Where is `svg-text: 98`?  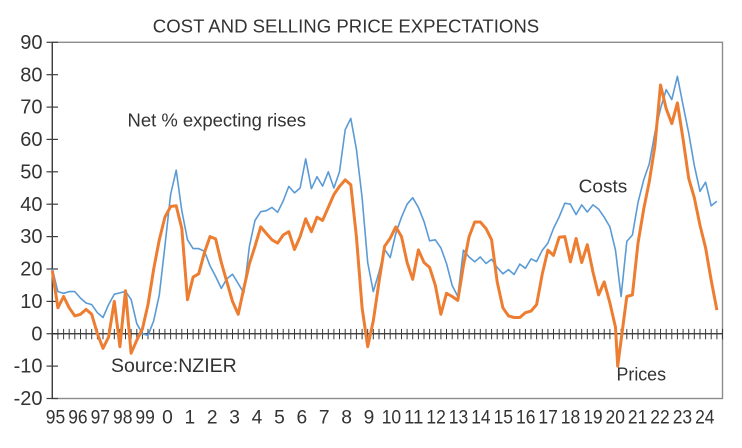 svg-text: 98 is located at coordinates (122, 418).